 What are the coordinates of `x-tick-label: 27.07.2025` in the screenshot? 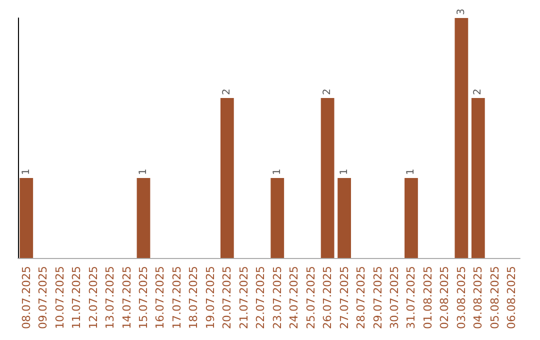 It's located at (344, 298).